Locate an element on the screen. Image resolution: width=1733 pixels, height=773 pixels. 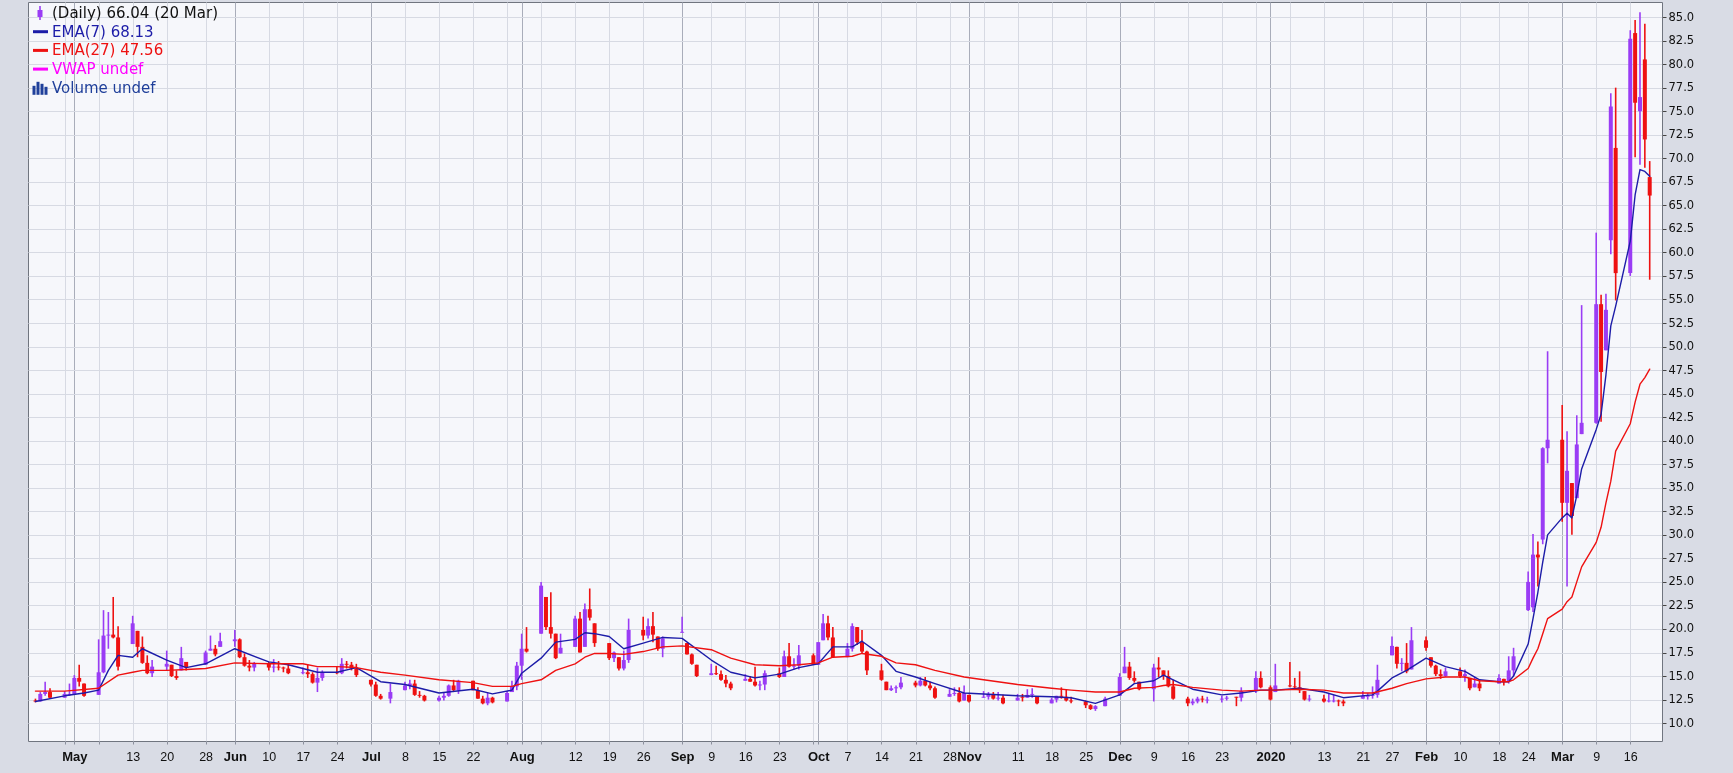
y-tick-label: 17.5 is located at coordinates (1681, 652).